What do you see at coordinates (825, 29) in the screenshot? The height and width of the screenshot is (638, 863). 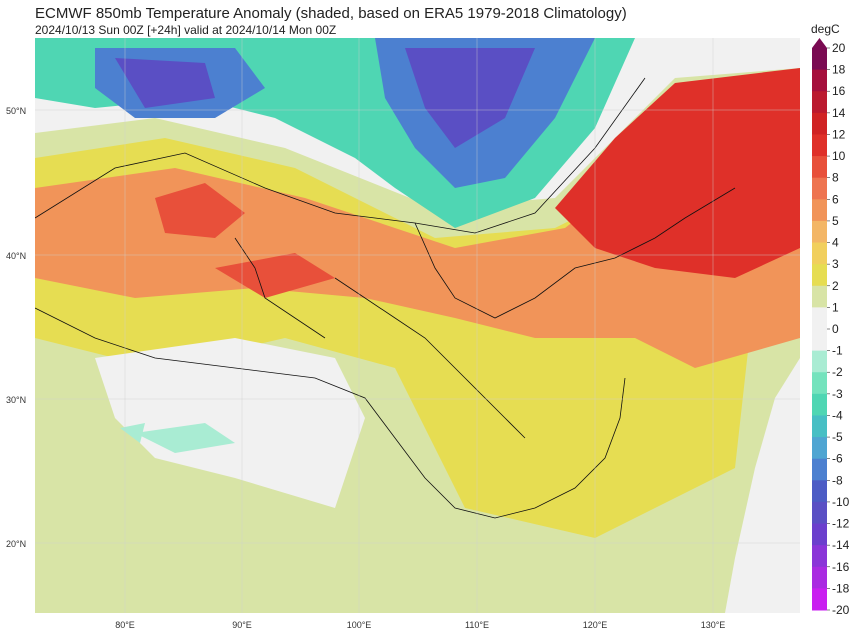 I see `colorbar-unit: degC` at bounding box center [825, 29].